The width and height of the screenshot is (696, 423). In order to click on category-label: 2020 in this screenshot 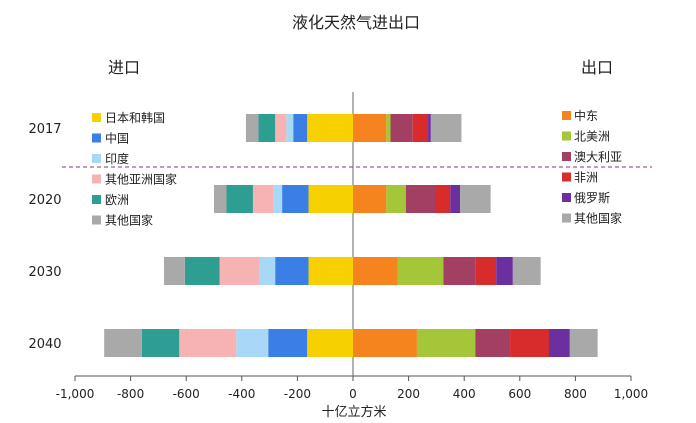, I will do `click(44, 200)`.